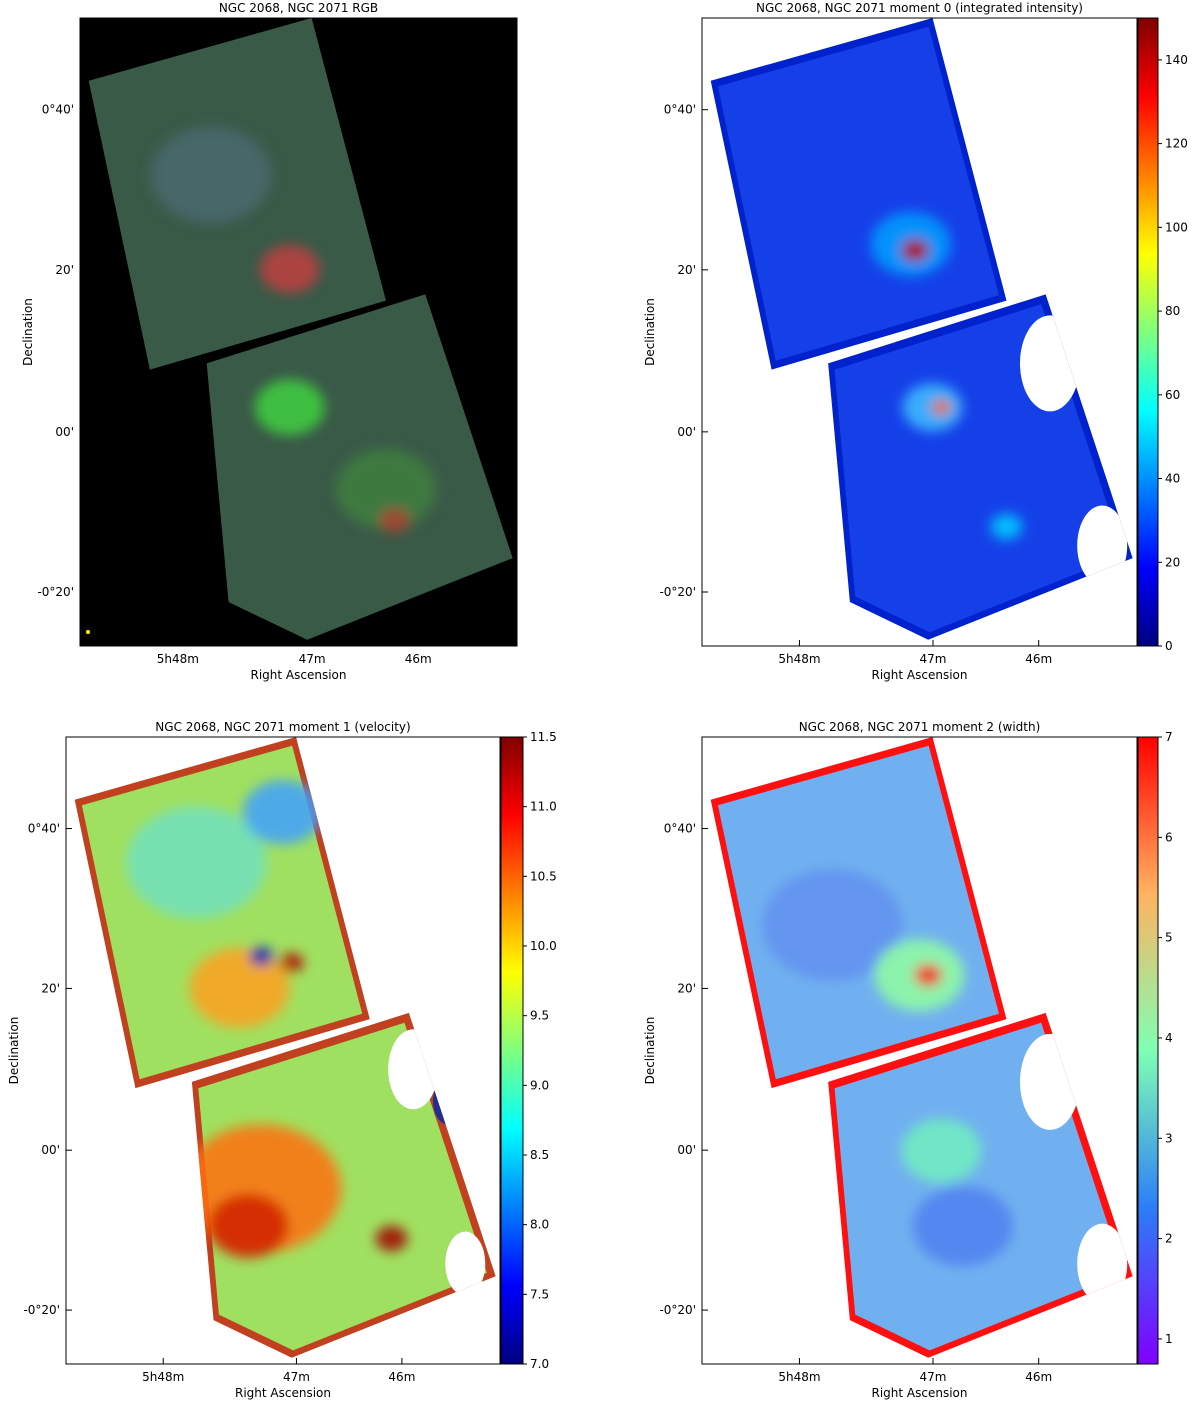 Image resolution: width=1200 pixels, height=1406 pixels. I want to click on title: NGC 2068, NGC 2071 moment 2 (width), so click(920, 727).